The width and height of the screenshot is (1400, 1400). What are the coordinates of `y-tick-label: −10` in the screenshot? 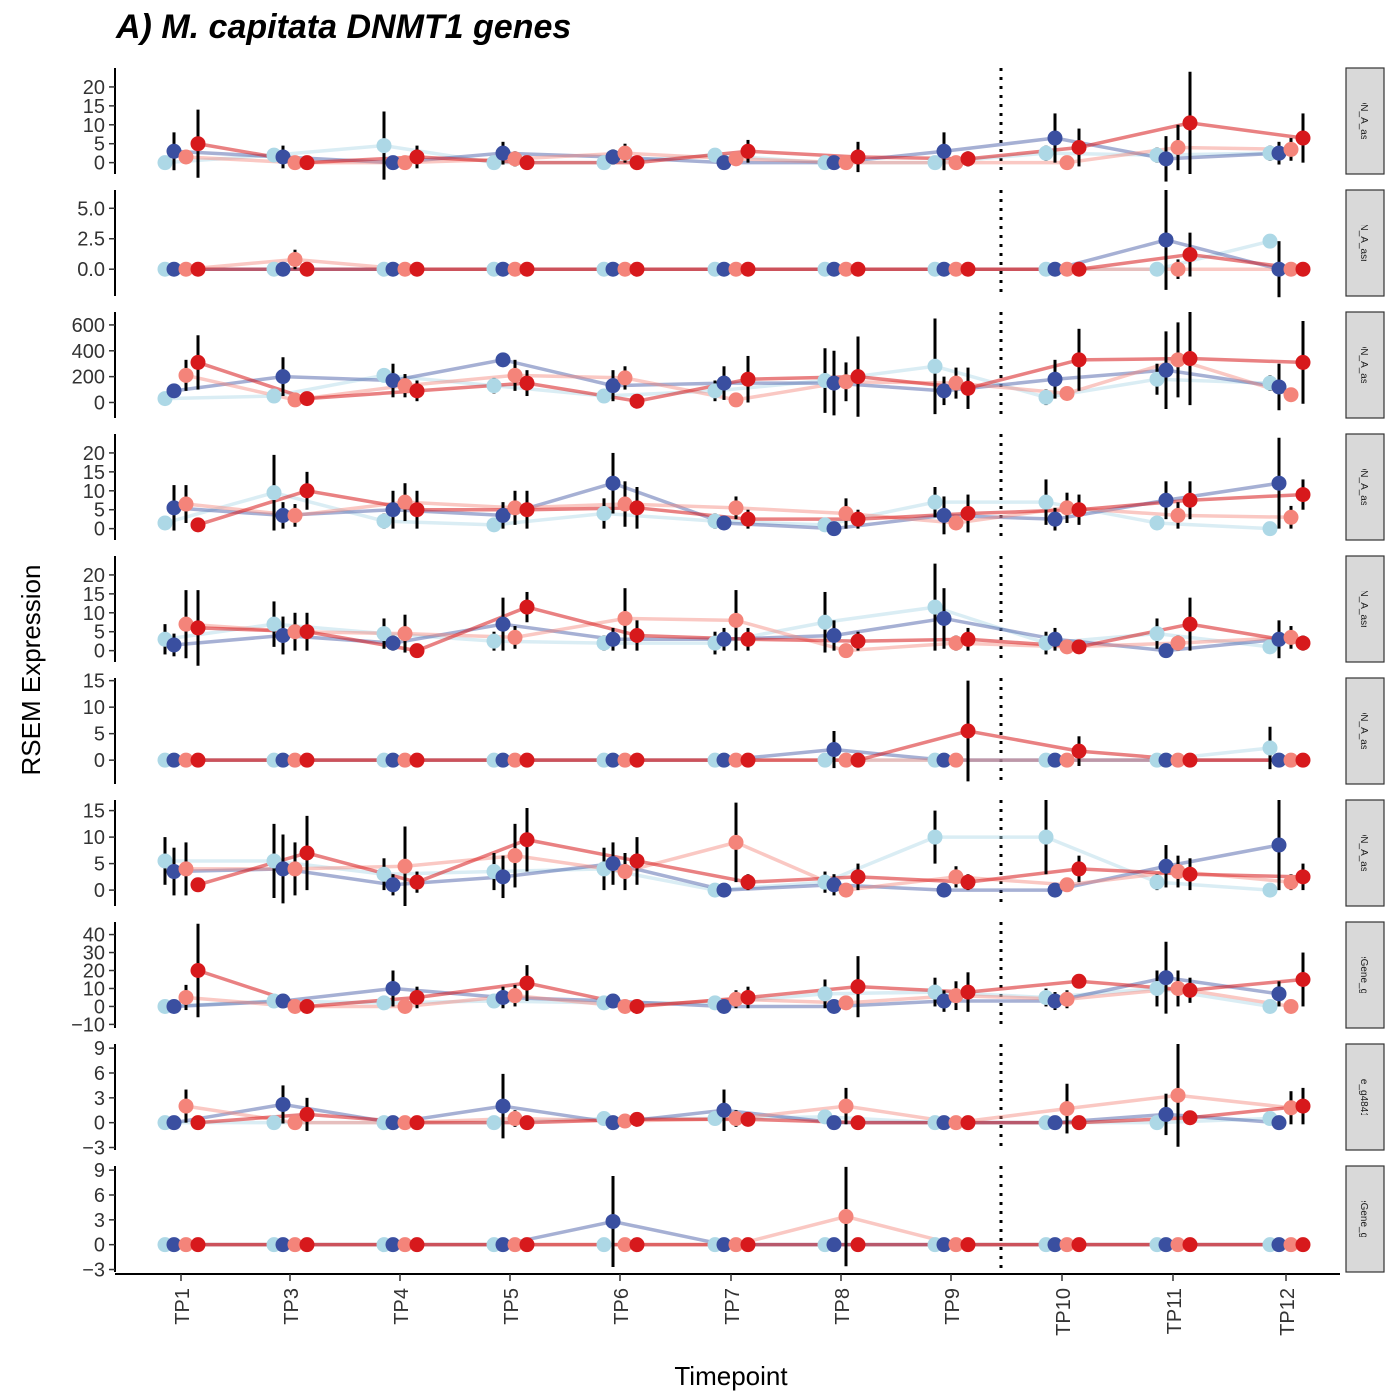 It's located at (88, 1025).